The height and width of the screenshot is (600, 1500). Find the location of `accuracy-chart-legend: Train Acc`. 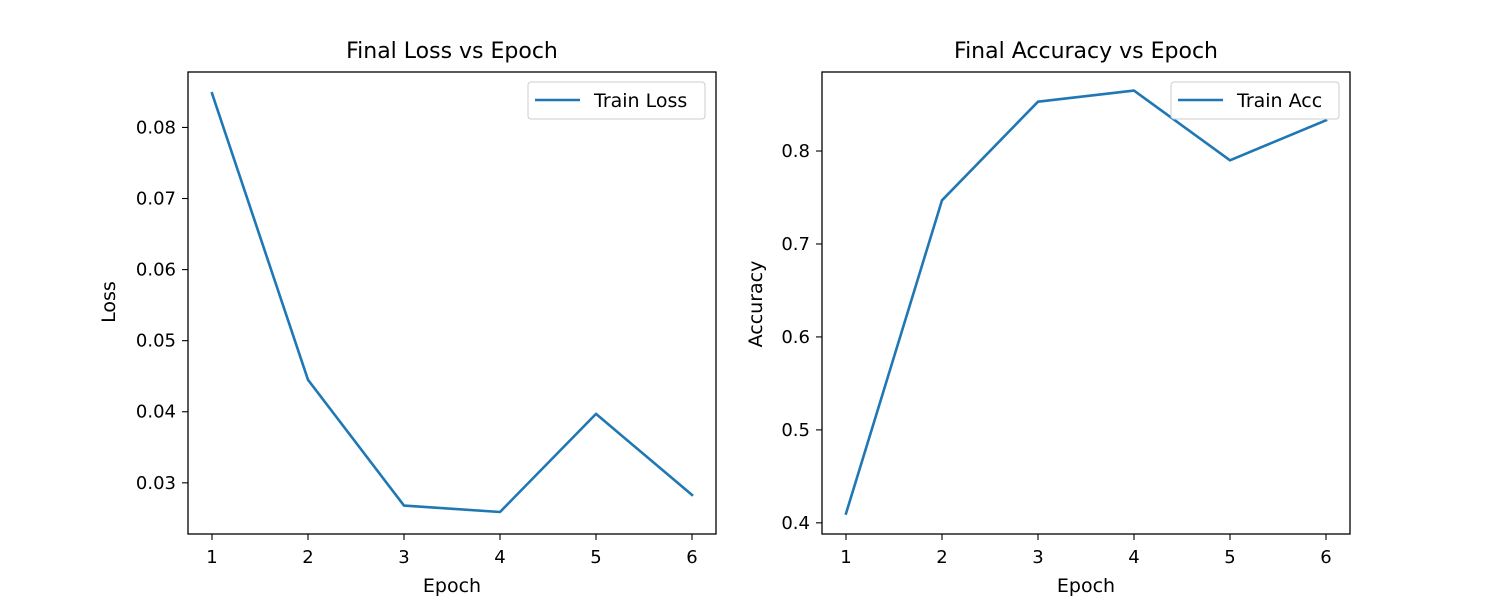

accuracy-chart-legend: Train Acc is located at coordinates (1255, 100).